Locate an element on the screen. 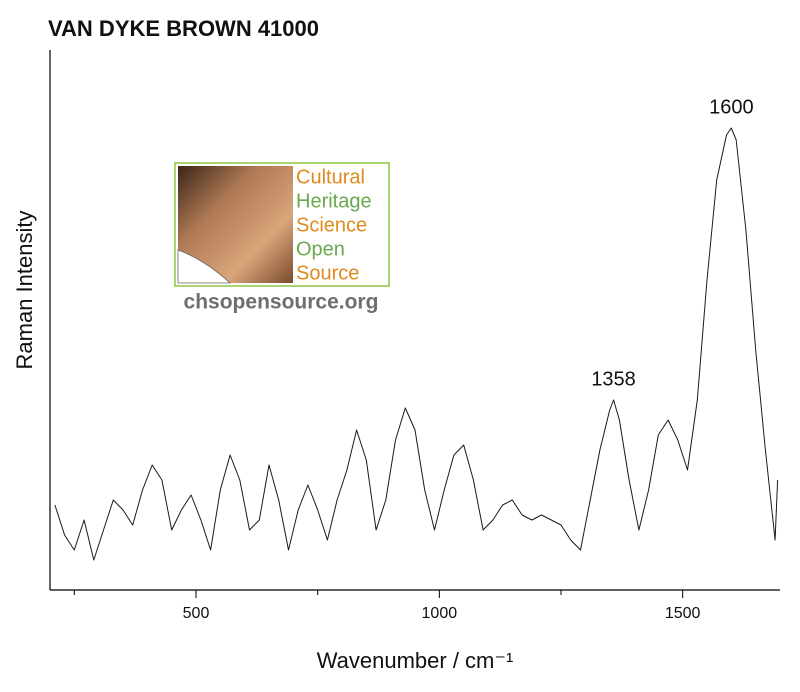 This screenshot has width=800, height=692. peak-label: 1358 is located at coordinates (613, 379).